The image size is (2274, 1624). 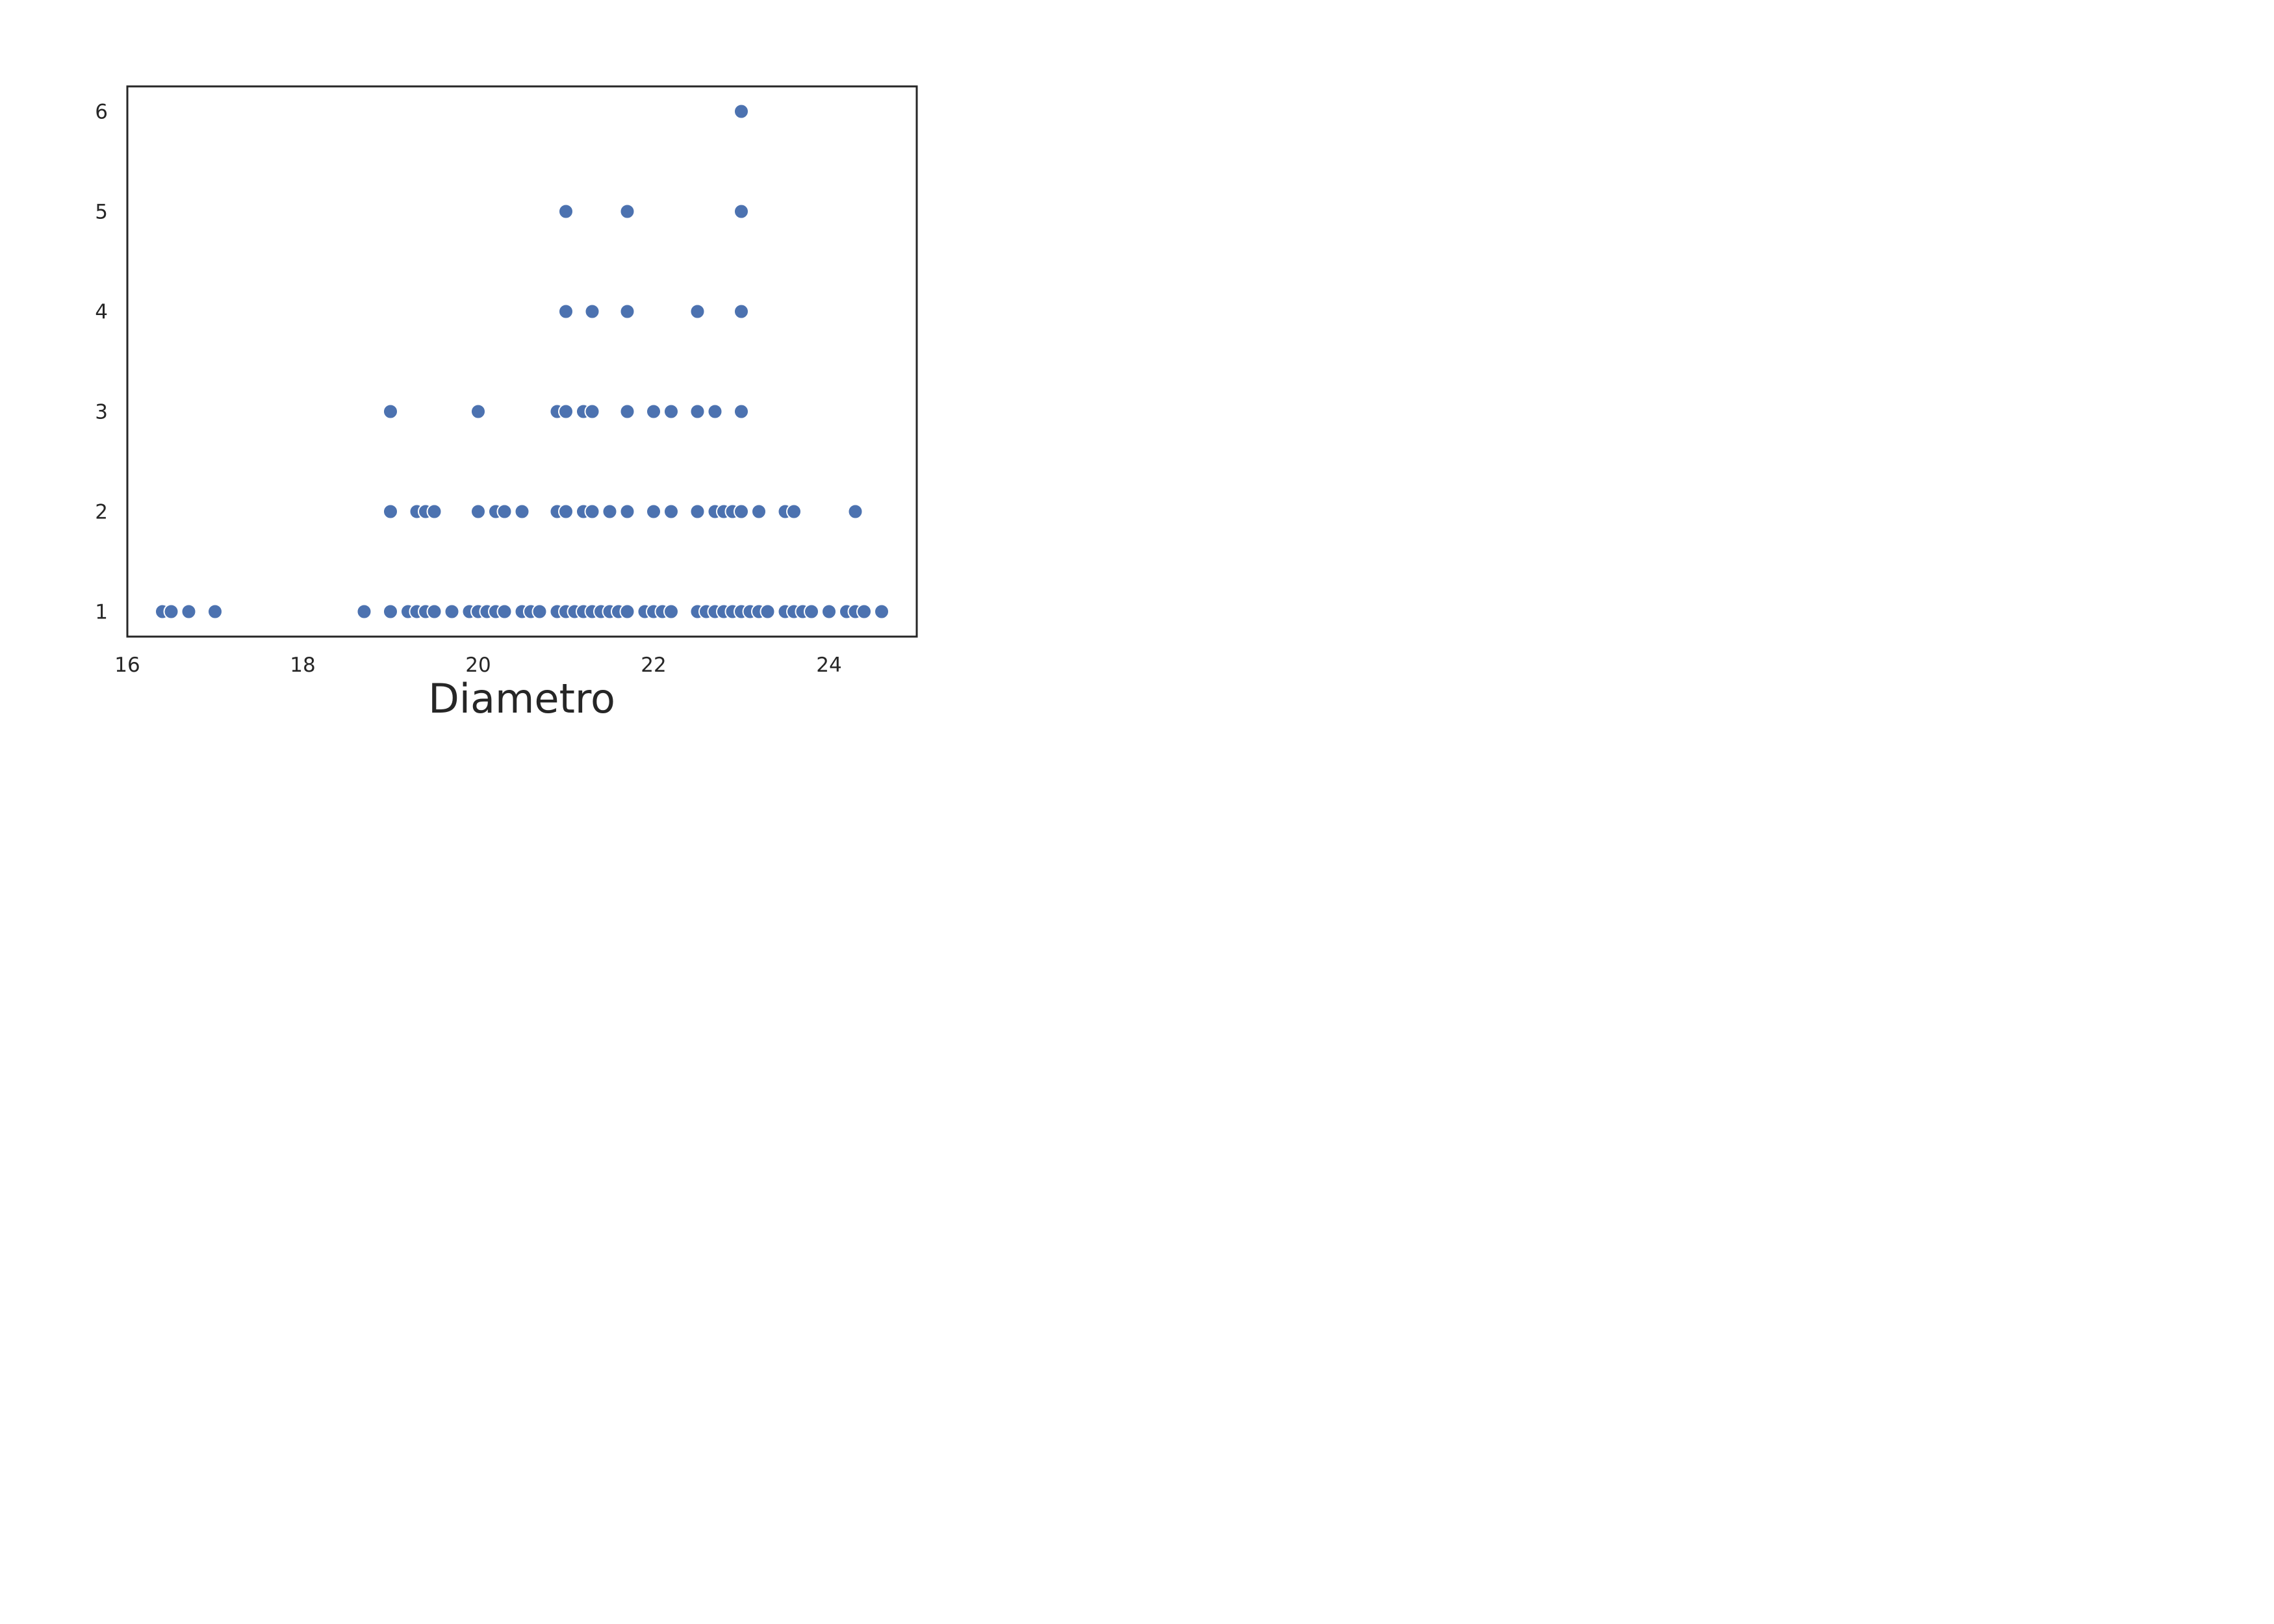 I want to click on x-tick-label: 20, so click(x=478, y=665).